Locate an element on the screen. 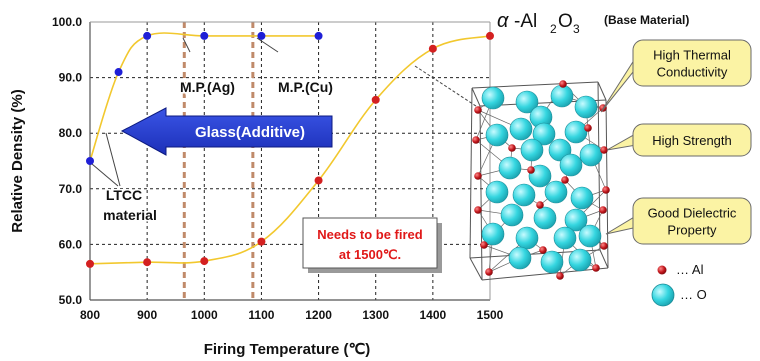 The image size is (760, 361). crystal-structure is located at coordinates (539, 180).